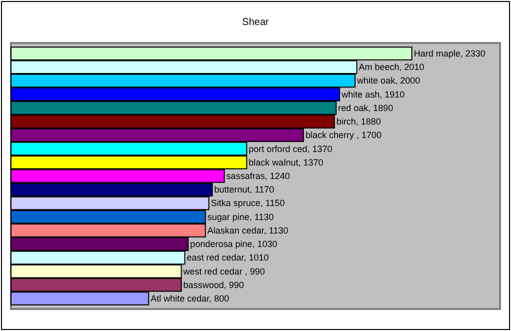 This screenshot has height=331, width=511. Describe the element at coordinates (388, 81) in the screenshot. I see `data-label: white oak, 2000` at that location.